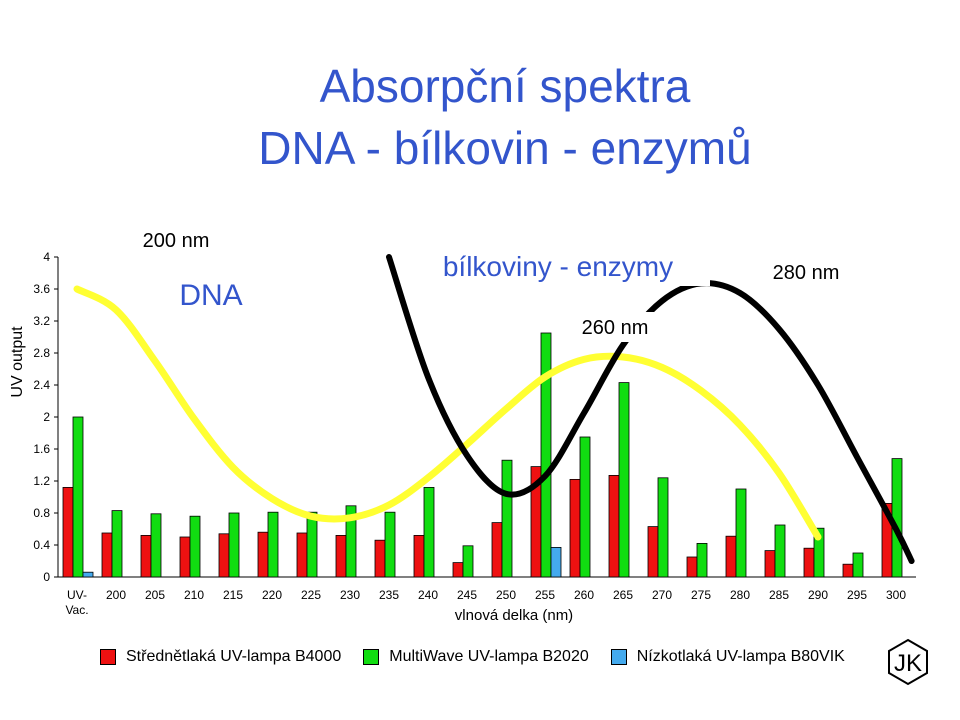  What do you see at coordinates (505, 148) in the screenshot?
I see `chart-title-line-2: DNA - bílkovin - enzymů` at bounding box center [505, 148].